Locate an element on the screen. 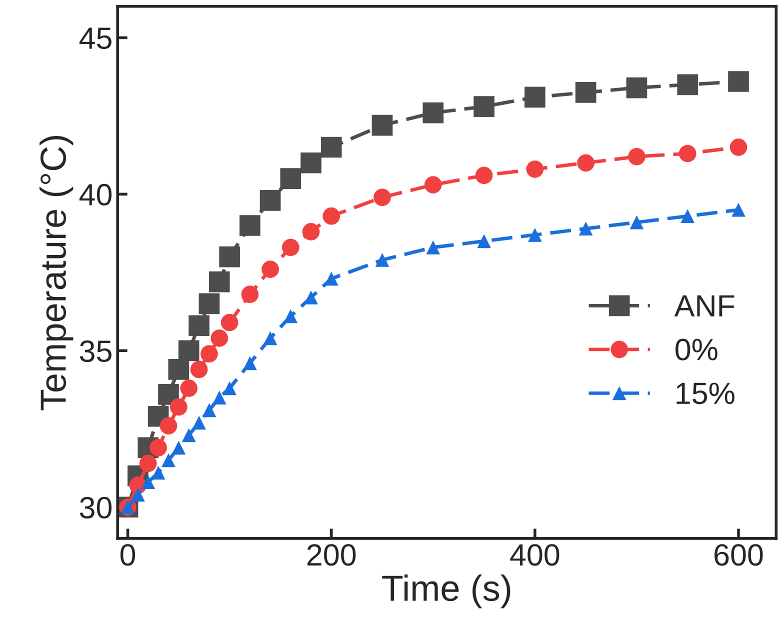  y-tick-label: 35 is located at coordinates (96, 351).